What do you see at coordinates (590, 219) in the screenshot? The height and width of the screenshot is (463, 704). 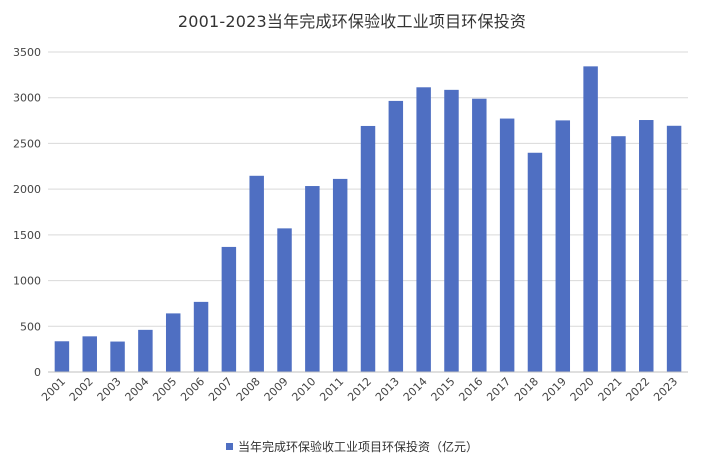 I see `bar-2020` at bounding box center [590, 219].